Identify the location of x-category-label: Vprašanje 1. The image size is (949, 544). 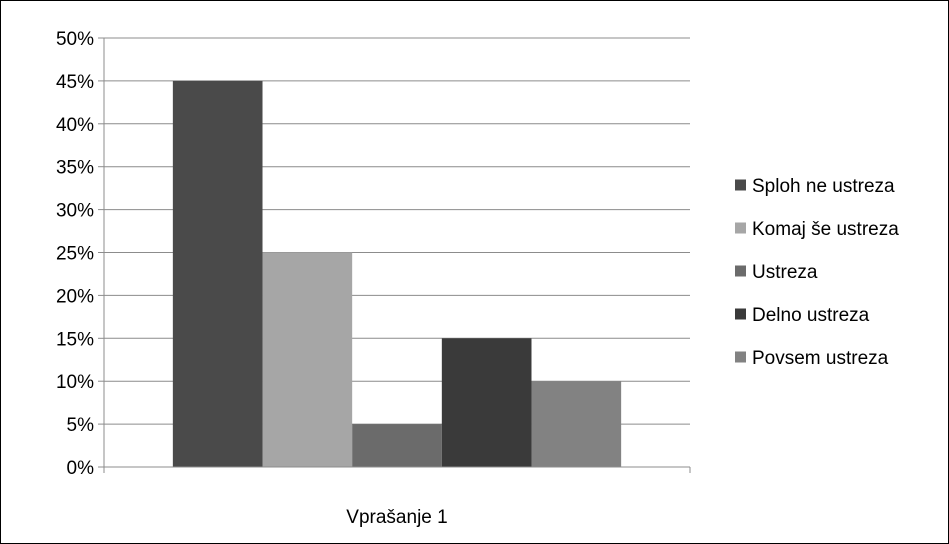
(396, 517).